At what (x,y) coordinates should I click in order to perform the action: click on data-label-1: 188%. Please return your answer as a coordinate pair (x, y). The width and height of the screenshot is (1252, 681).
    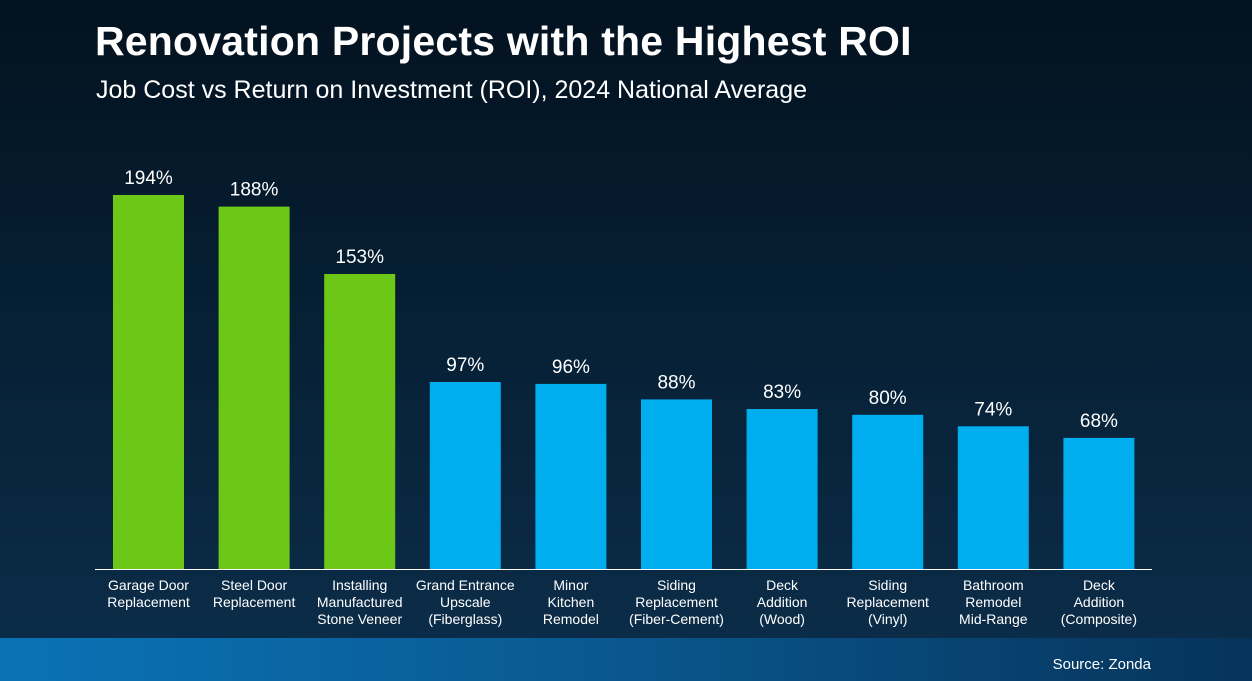
    Looking at the image, I should click on (254, 190).